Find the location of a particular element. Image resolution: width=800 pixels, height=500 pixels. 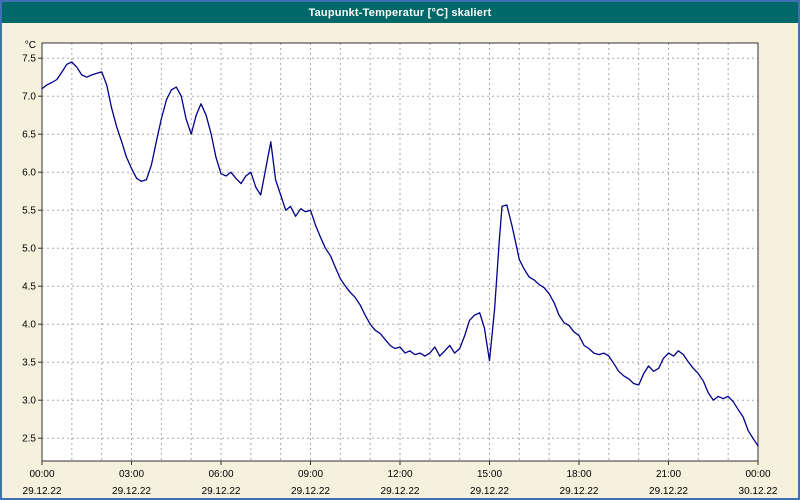

y-tick-label: 7.5 is located at coordinates (29, 59).